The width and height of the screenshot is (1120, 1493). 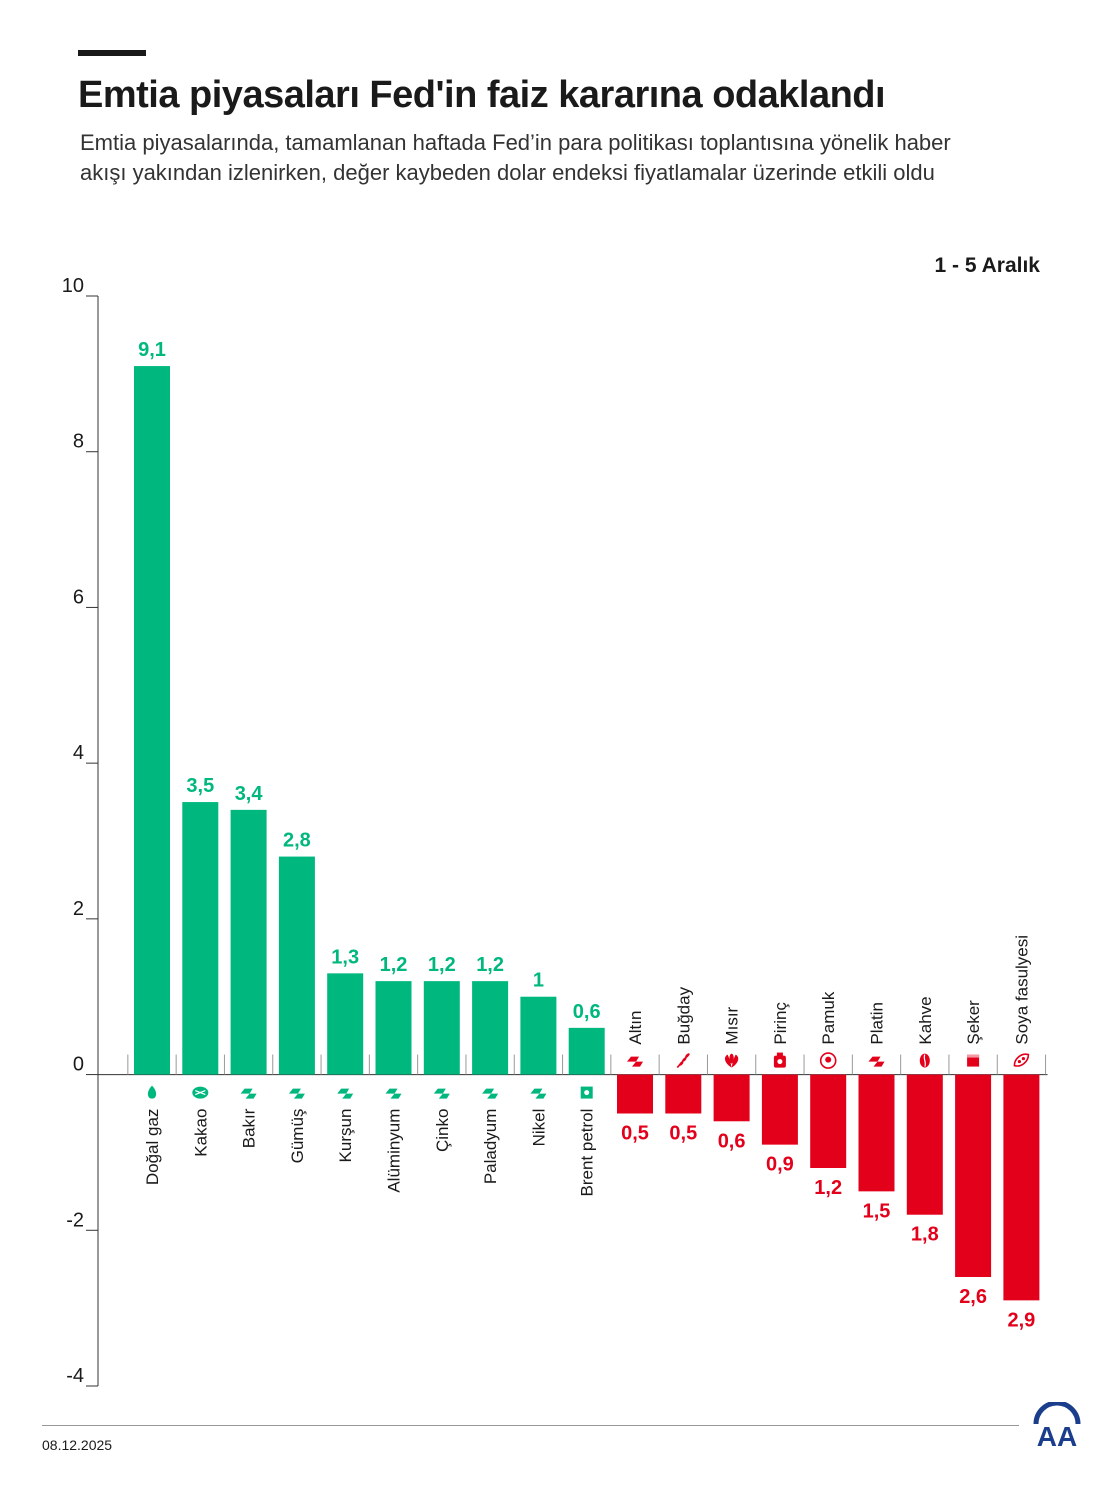 I want to click on sugar-icon, so click(x=973, y=1060).